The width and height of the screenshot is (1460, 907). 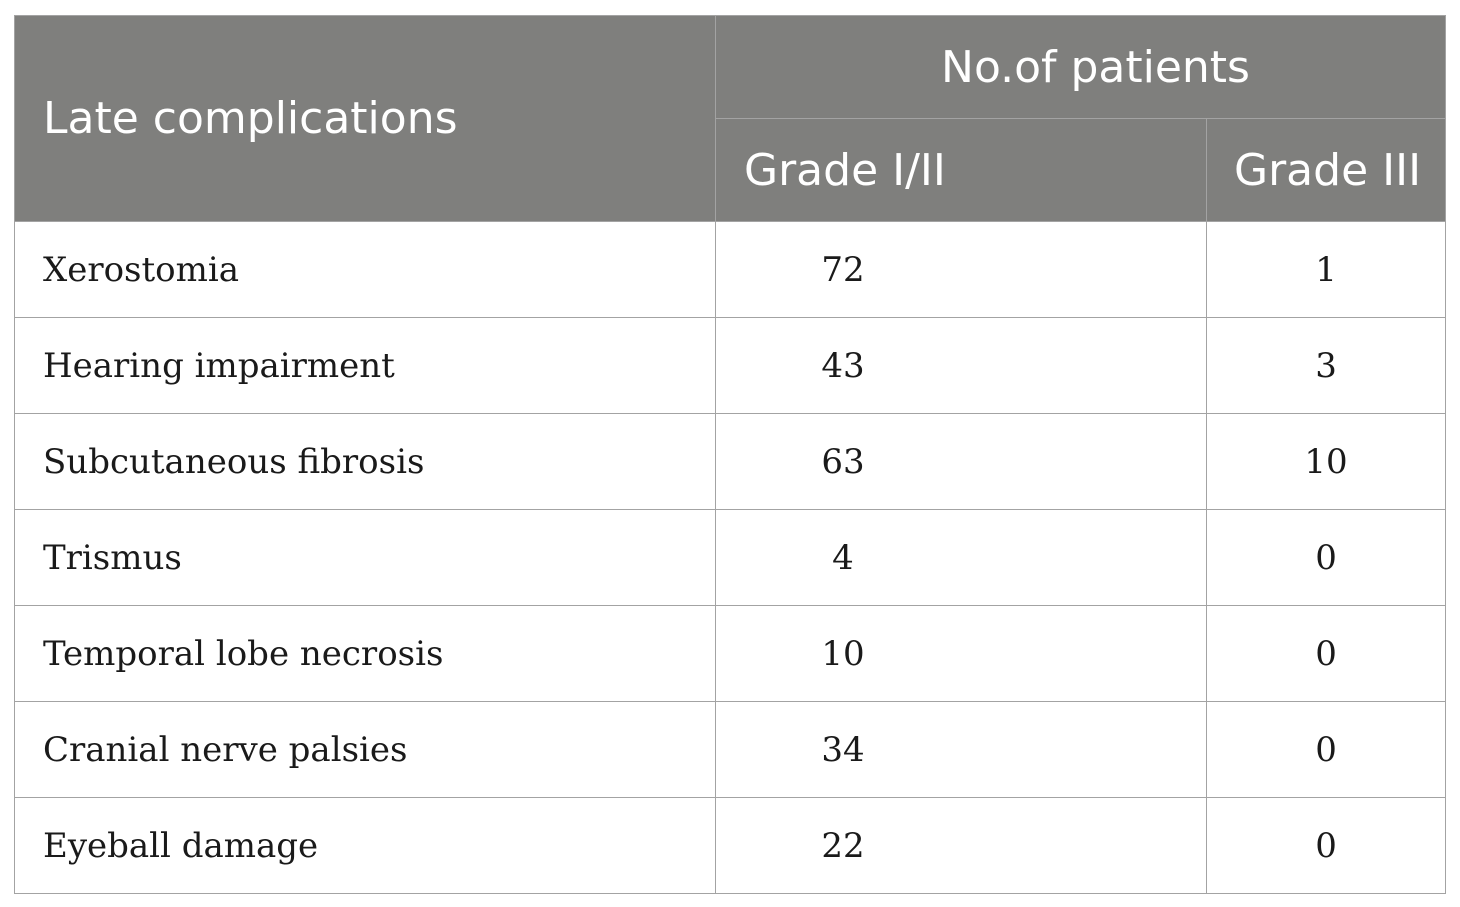 I want to click on header-row-bottom: Grade I/II Grade III, so click(x=731, y=170).